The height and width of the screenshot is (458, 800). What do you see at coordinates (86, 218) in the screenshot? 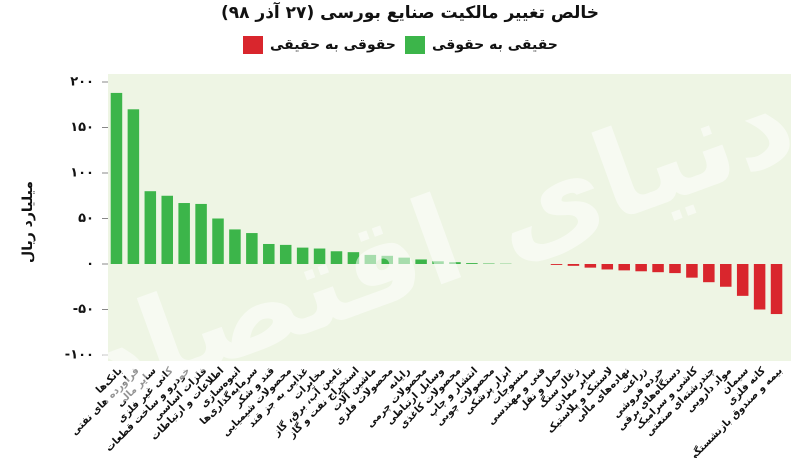
I see `y-tick-label: ۵۰` at bounding box center [86, 218].